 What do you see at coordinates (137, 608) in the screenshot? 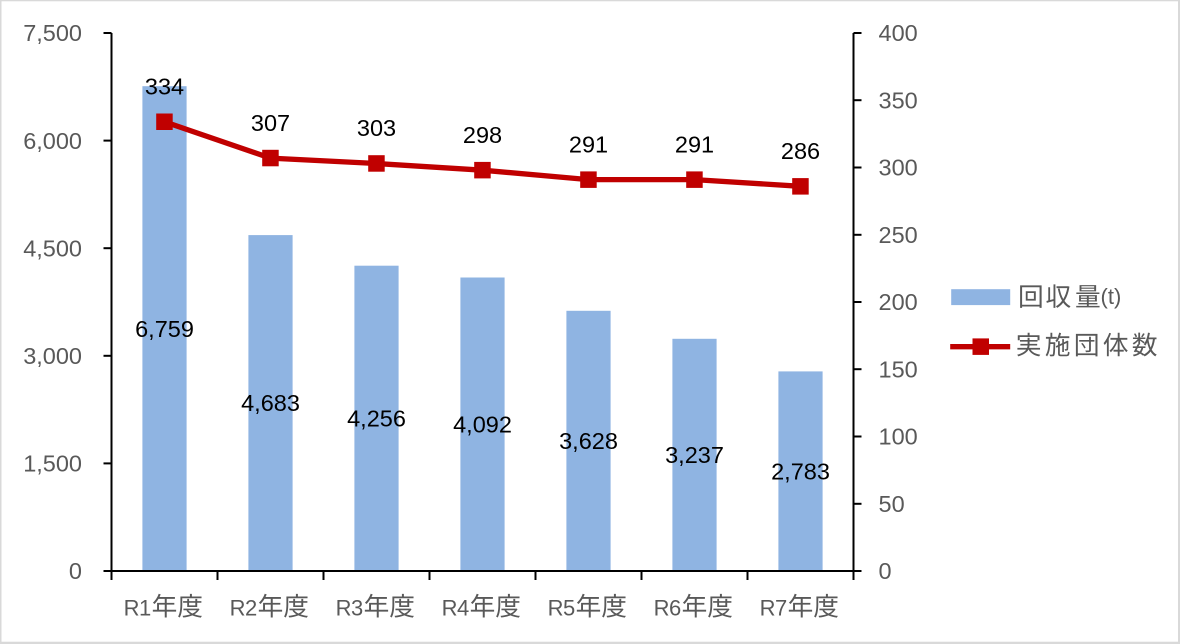
I see `svg-text: R1` at bounding box center [137, 608].